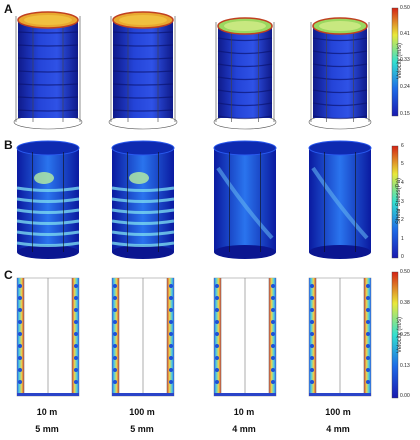  I want to click on panel-label-b: B, so click(8, 145).